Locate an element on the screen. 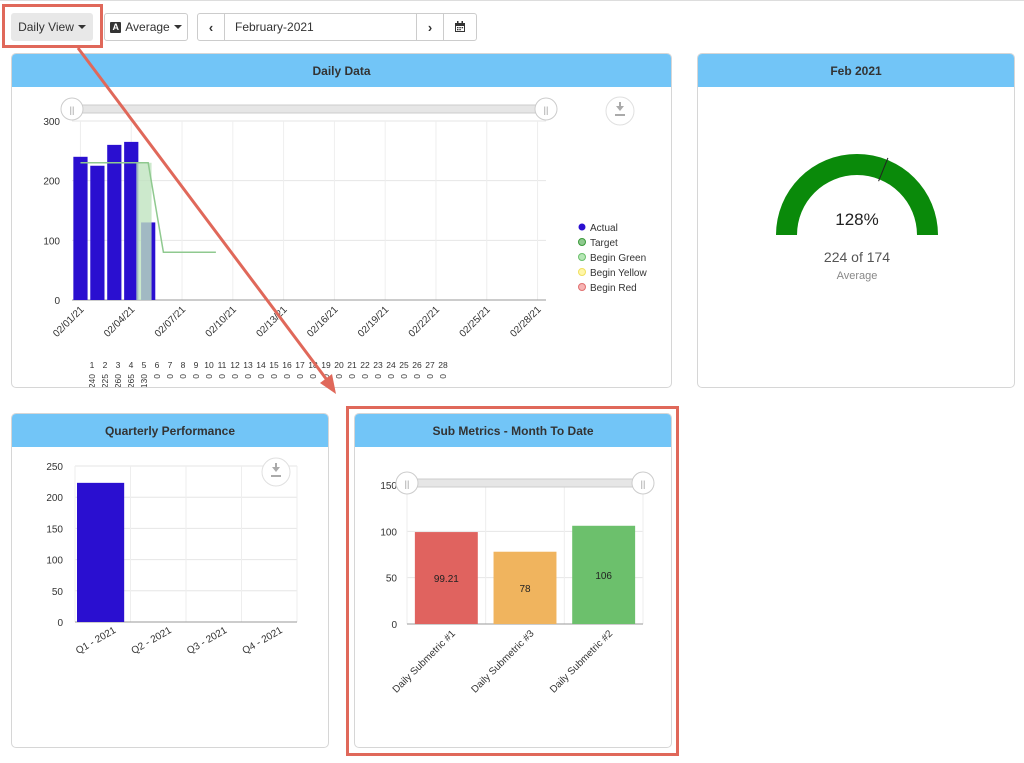 Image resolution: width=1024 pixels, height=763 pixels. submetric-value-label: 99.21 is located at coordinates (446, 579).